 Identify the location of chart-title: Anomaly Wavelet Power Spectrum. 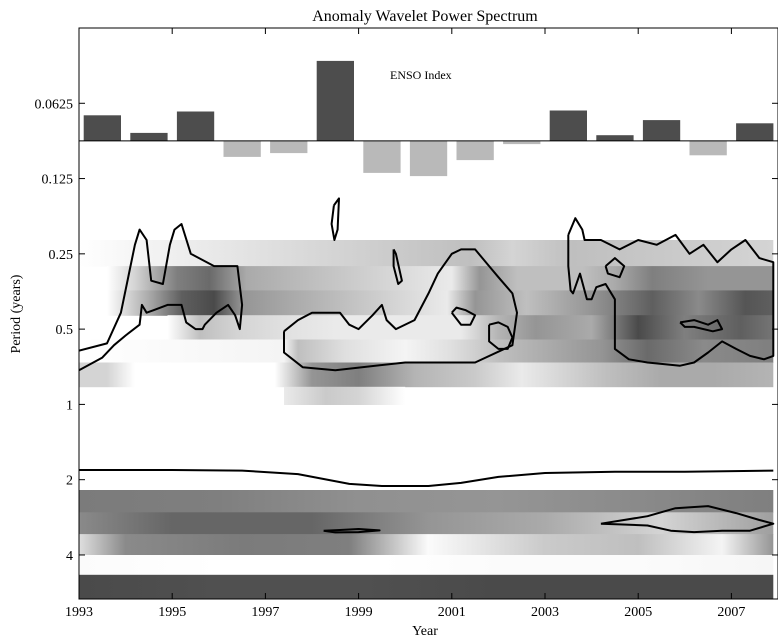
(425, 16).